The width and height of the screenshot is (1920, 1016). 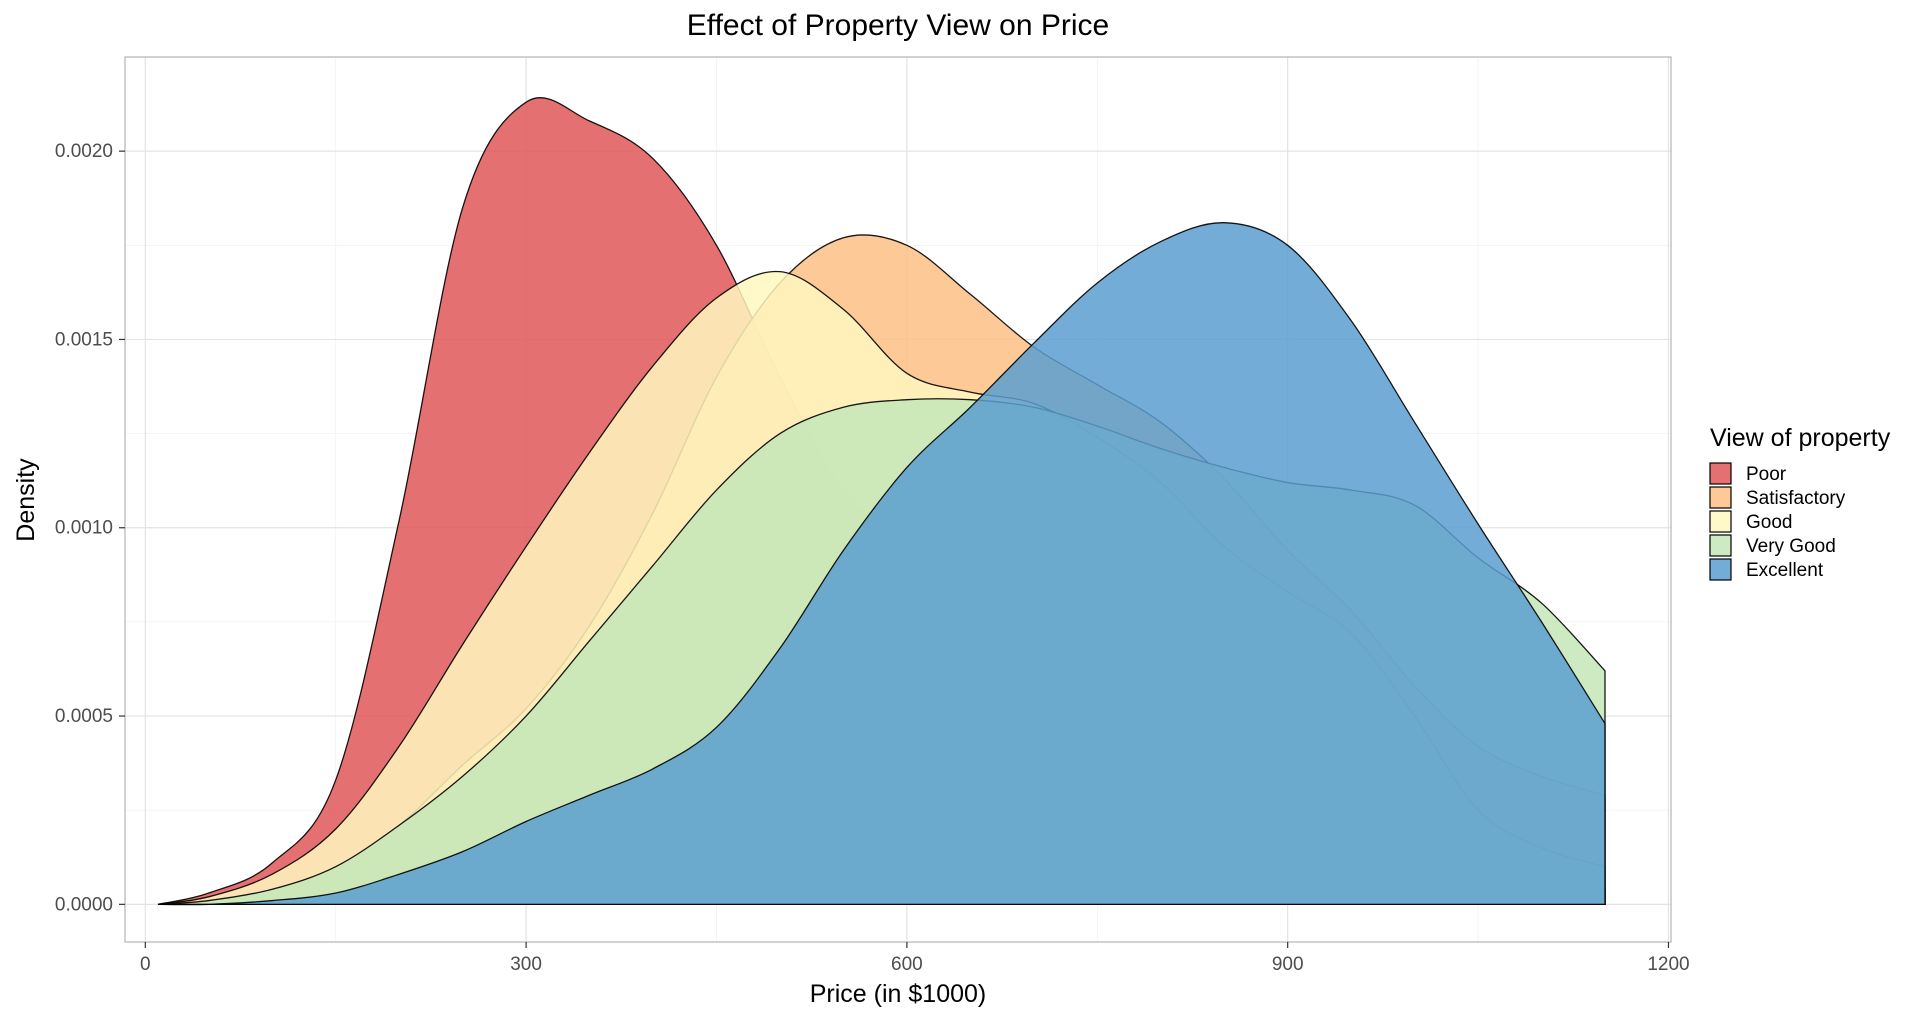 I want to click on y-tick-label: 0.0010, so click(x=84, y=528).